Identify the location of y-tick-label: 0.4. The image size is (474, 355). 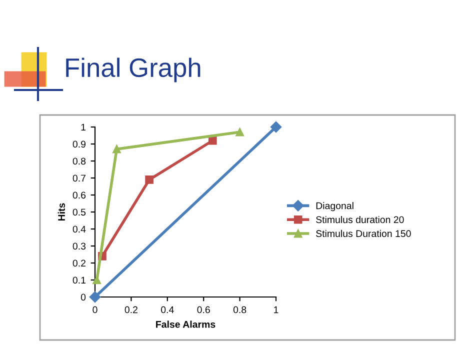
(79, 229).